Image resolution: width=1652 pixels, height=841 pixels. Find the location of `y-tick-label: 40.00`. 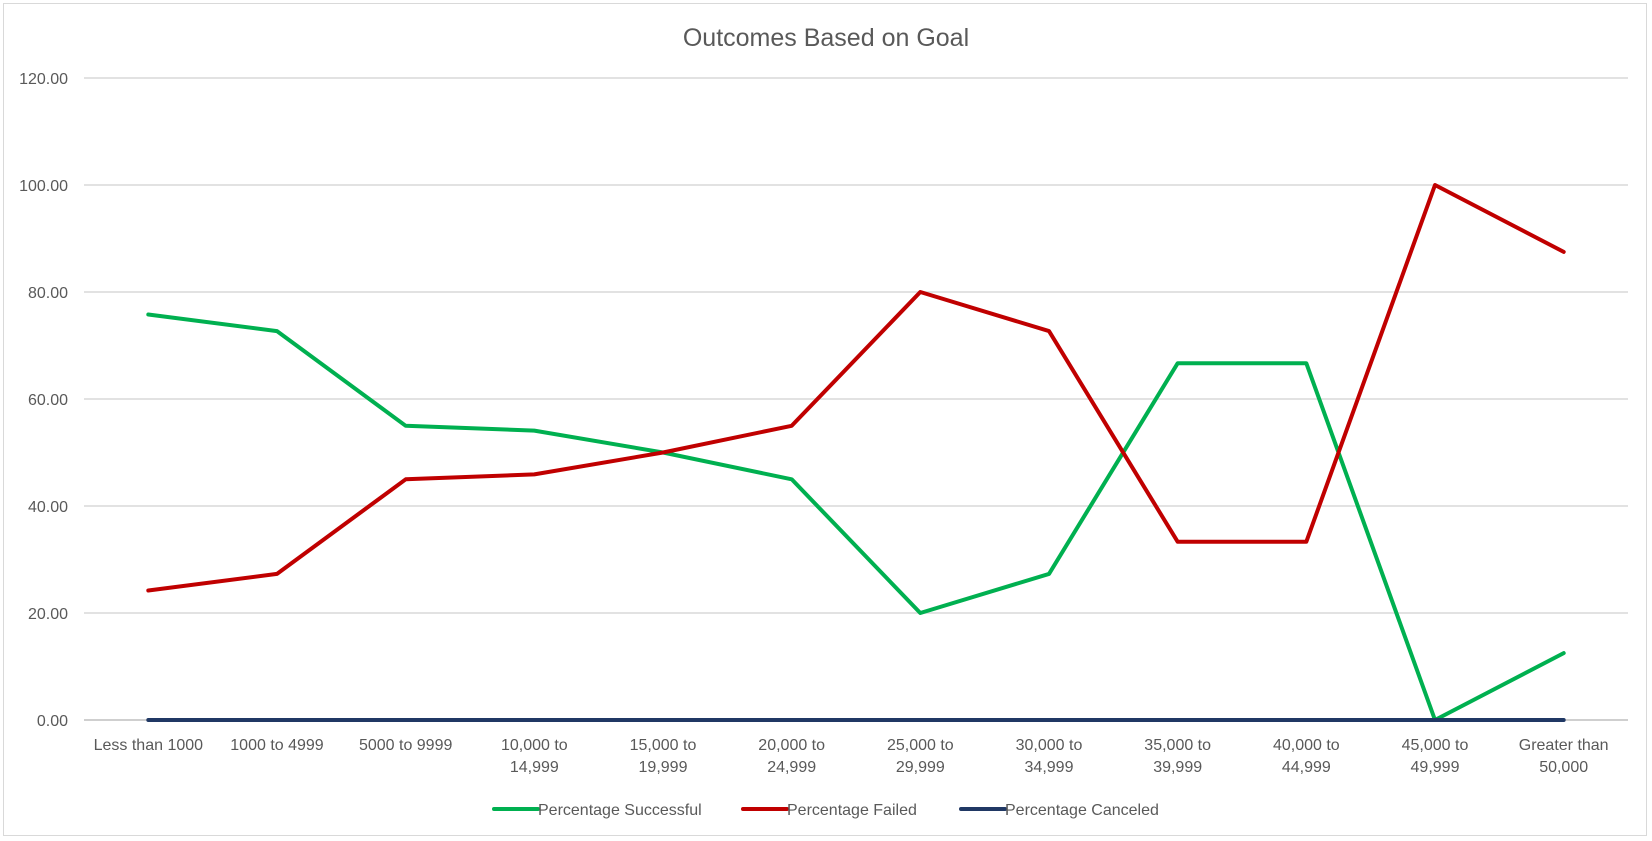

y-tick-label: 40.00 is located at coordinates (48, 507).